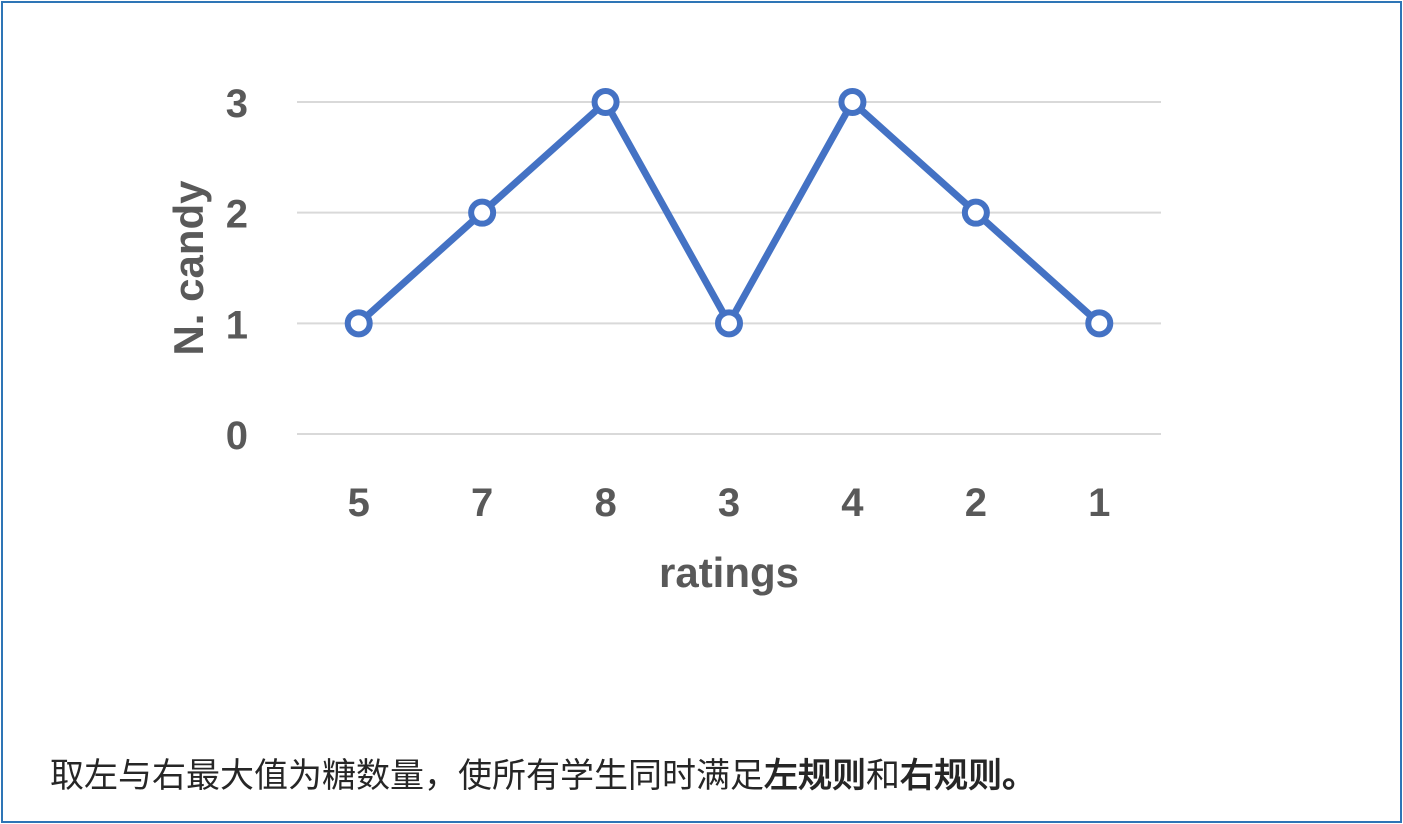  I want to click on x-tick-label: 7, so click(482, 503).